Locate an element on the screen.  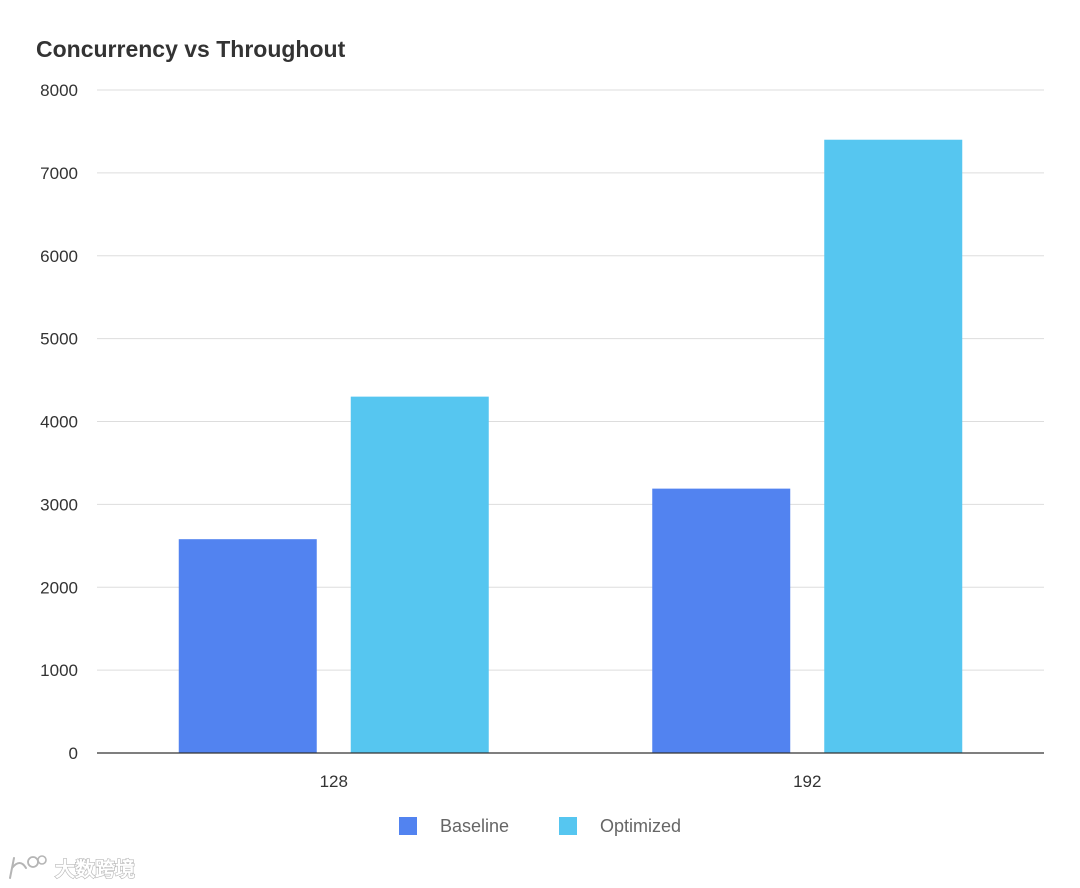
x-tick-label: 192 is located at coordinates (807, 781).